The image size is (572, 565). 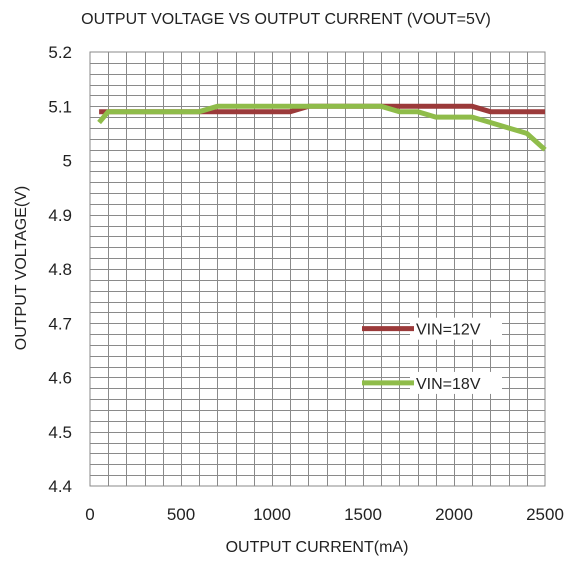 I want to click on x-tick-label: 500, so click(x=181, y=514).